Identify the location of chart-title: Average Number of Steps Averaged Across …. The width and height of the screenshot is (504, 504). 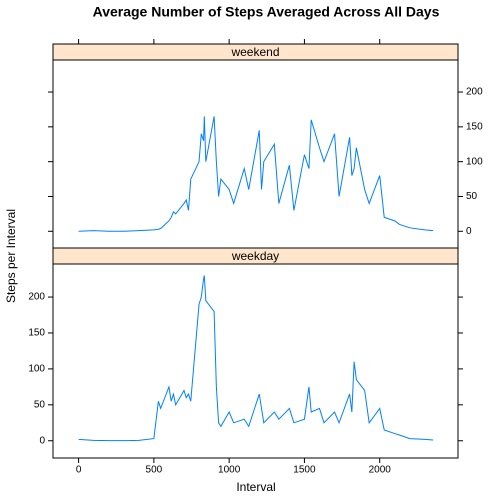
(266, 12).